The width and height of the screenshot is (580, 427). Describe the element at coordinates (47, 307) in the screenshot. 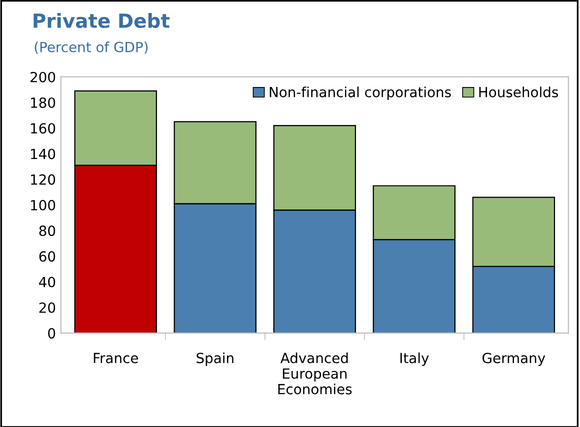

I see `y-tick-label: 20` at that location.